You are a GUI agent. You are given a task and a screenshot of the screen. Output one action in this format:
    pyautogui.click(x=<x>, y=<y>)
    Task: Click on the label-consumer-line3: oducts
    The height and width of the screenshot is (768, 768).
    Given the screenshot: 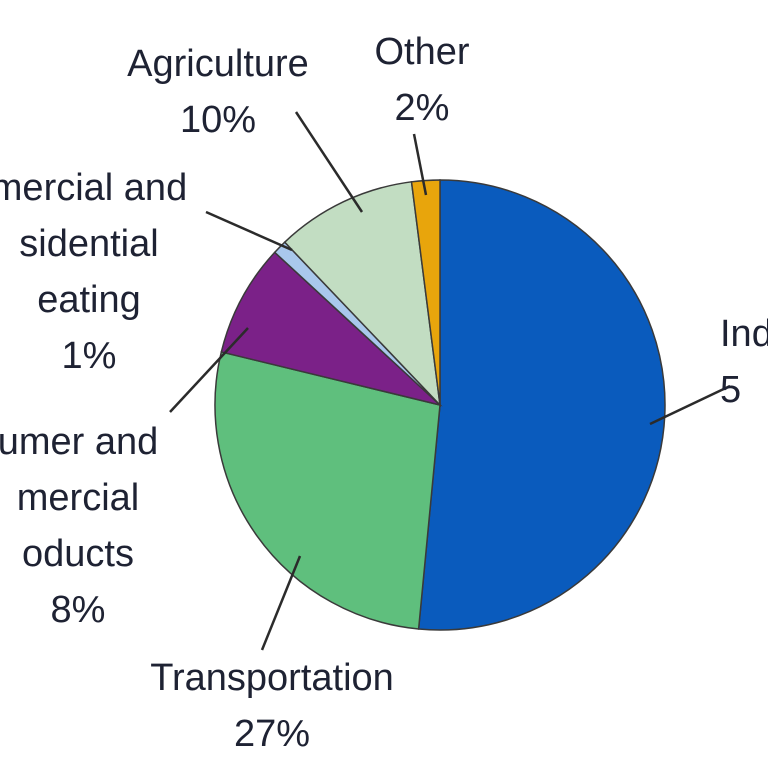 What is the action you would take?
    pyautogui.click(x=78, y=554)
    